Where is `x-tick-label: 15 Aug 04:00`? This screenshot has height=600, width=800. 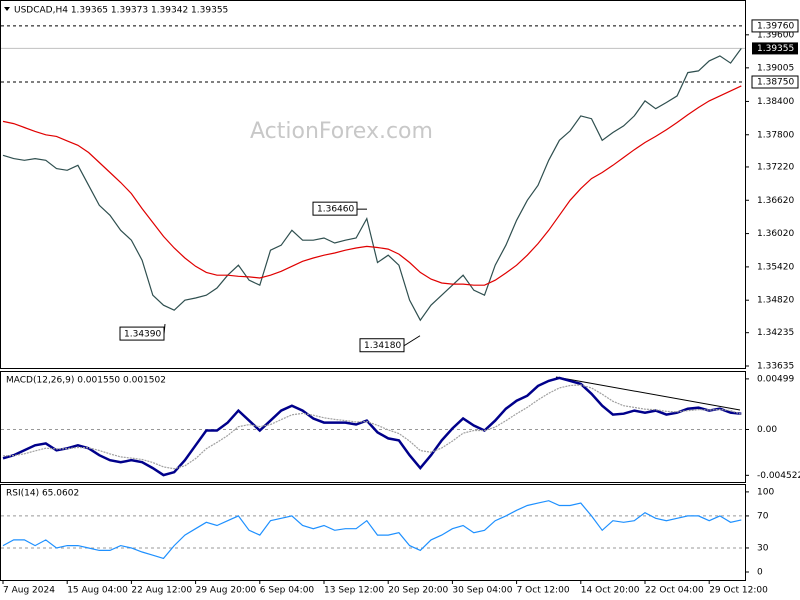
x-tick-label: 15 Aug 04:00 is located at coordinates (97, 591).